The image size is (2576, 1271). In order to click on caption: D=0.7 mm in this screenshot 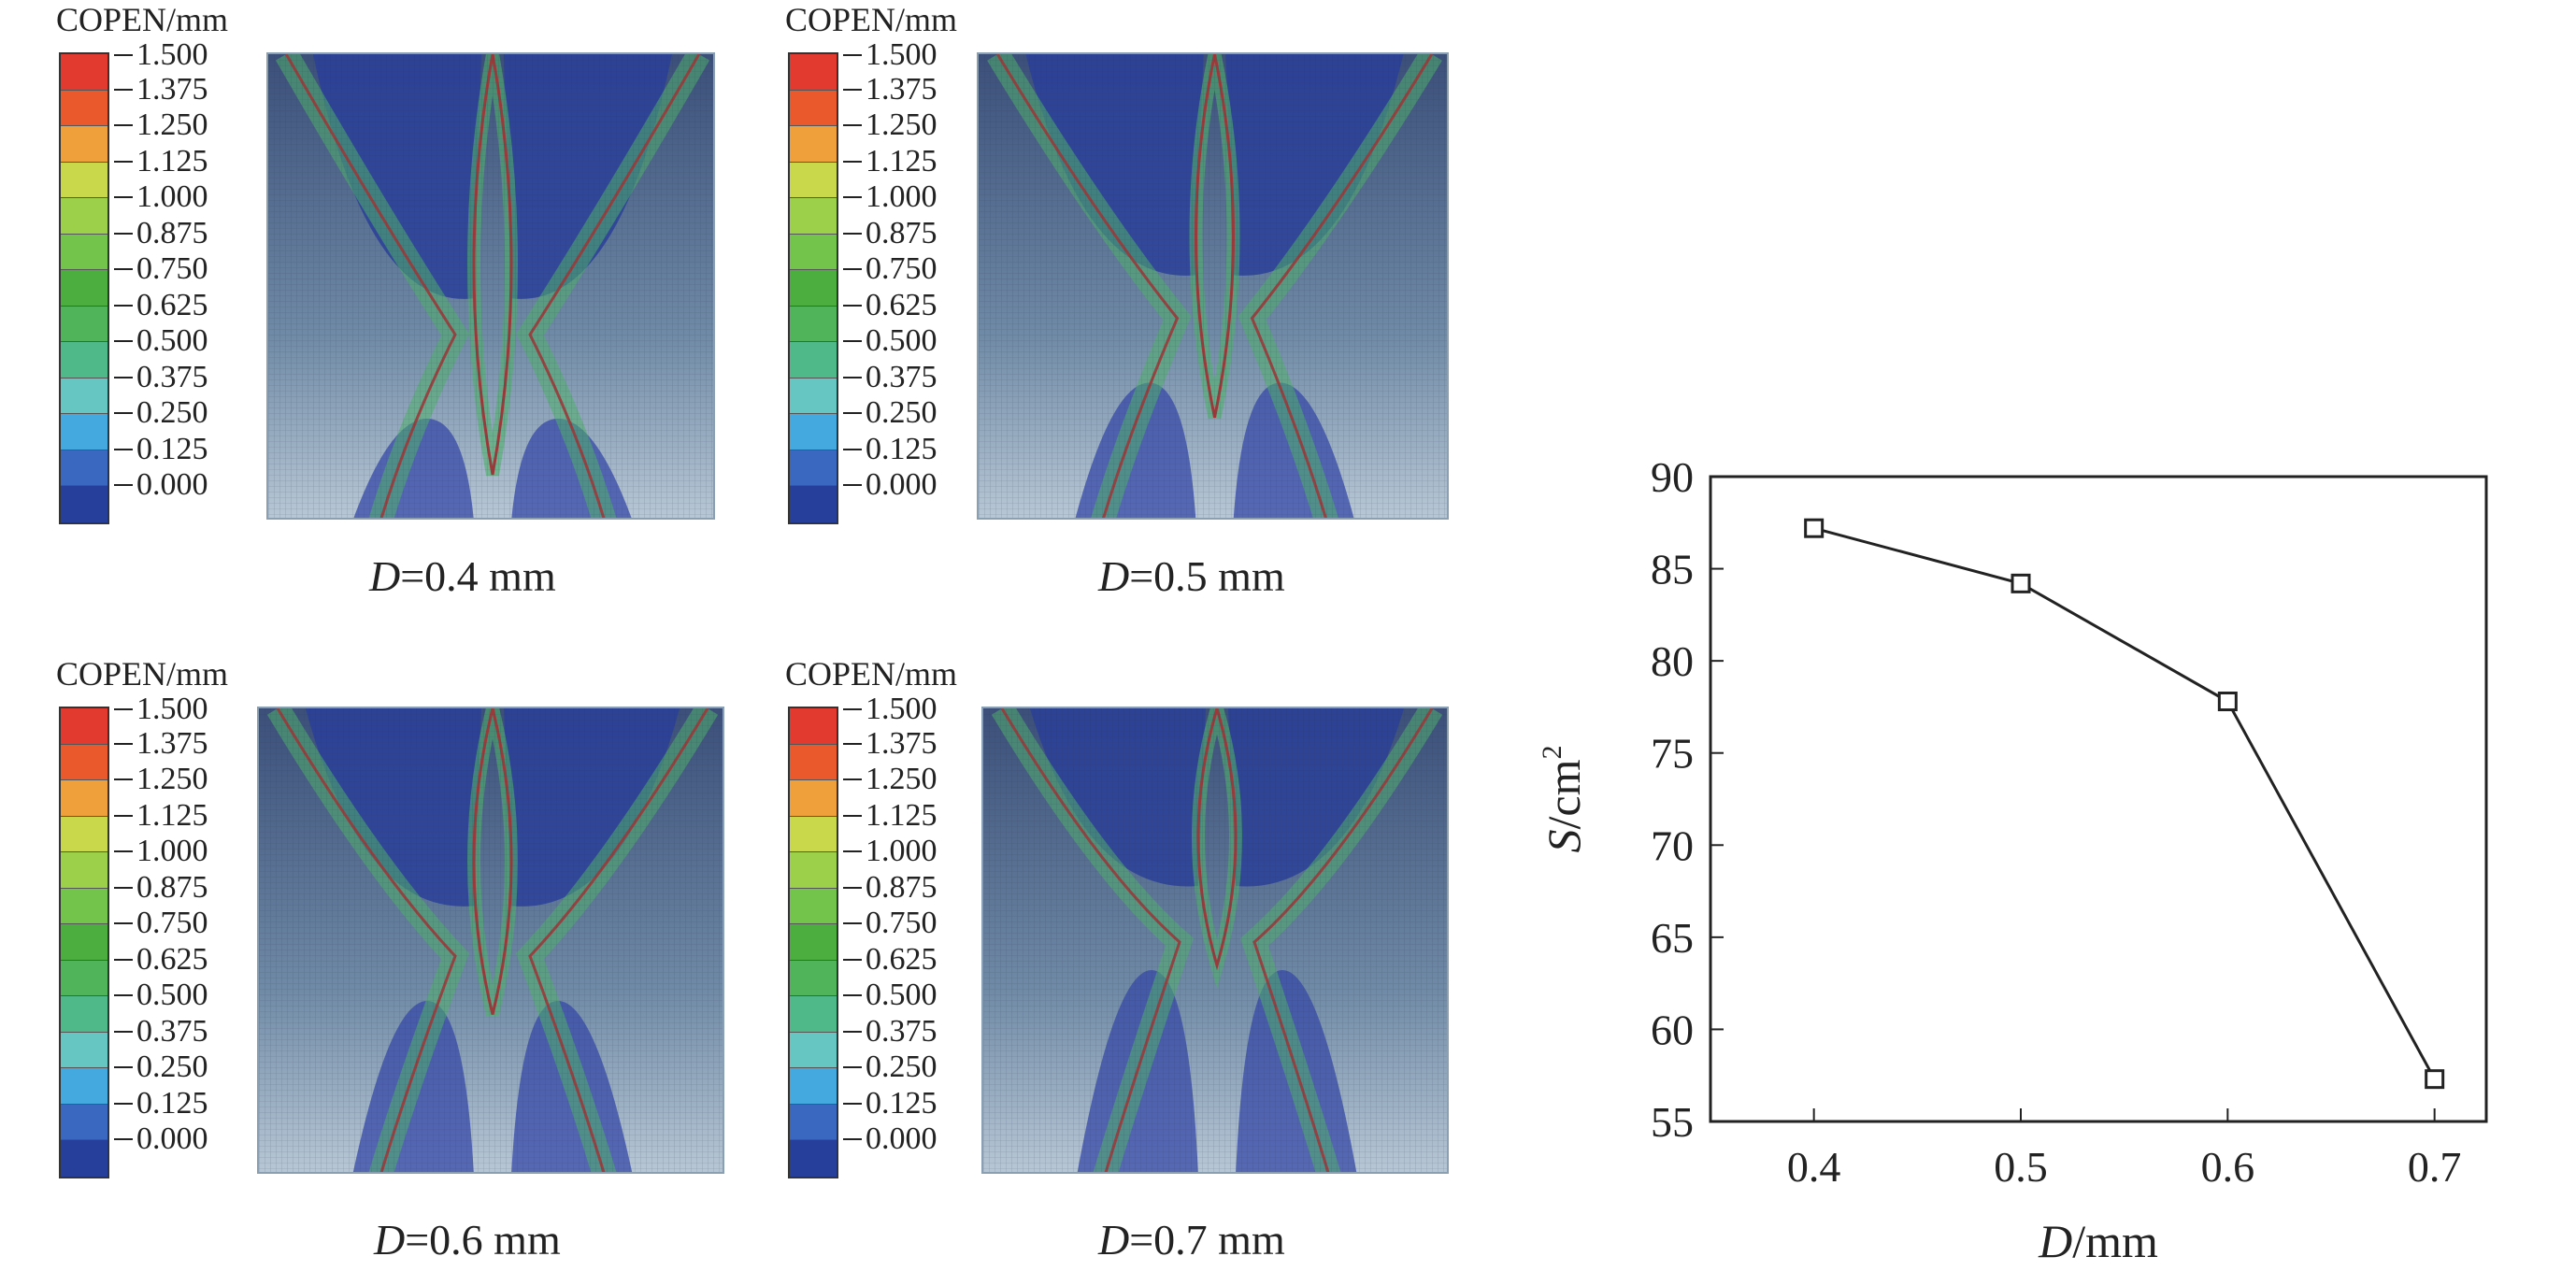, I will do `click(1191, 1239)`.